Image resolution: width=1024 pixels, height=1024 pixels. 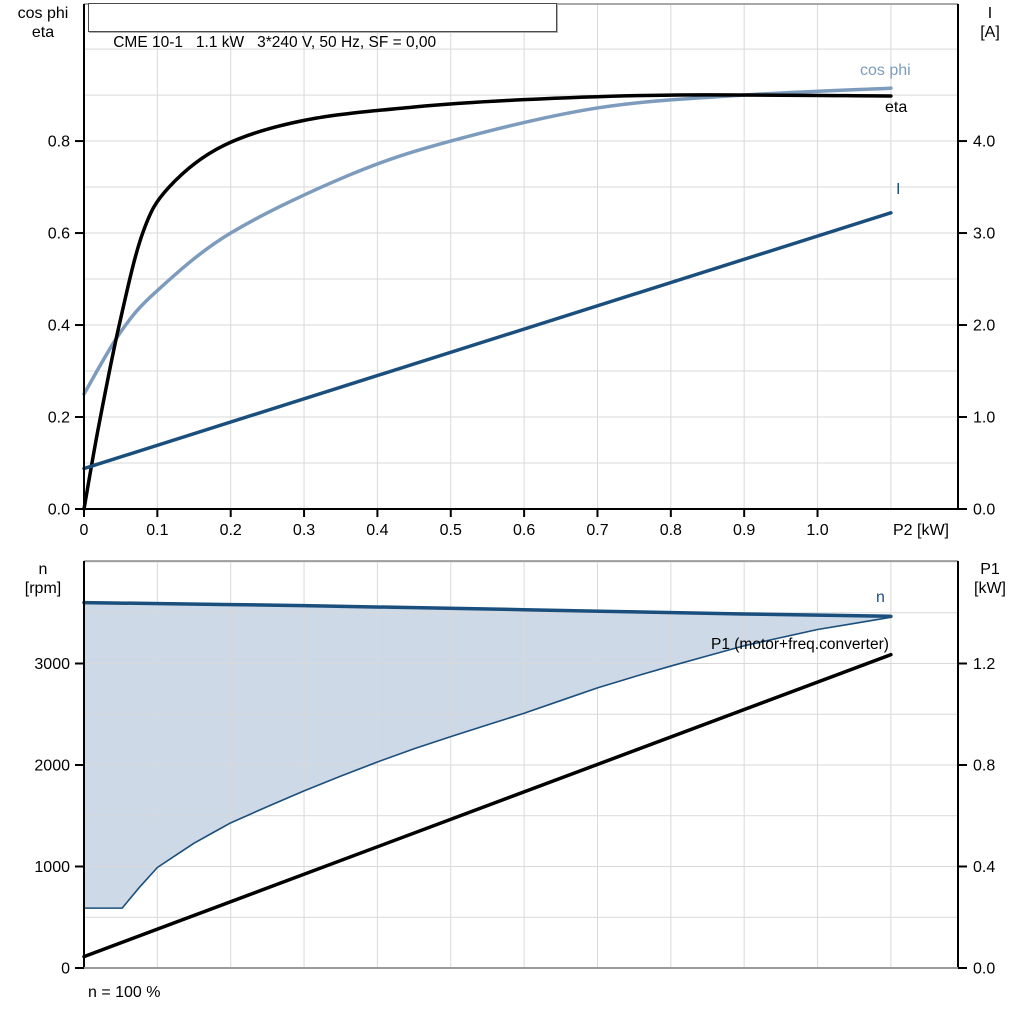 I want to click on x-axis-tick-label: 0.7, so click(x=597, y=530).